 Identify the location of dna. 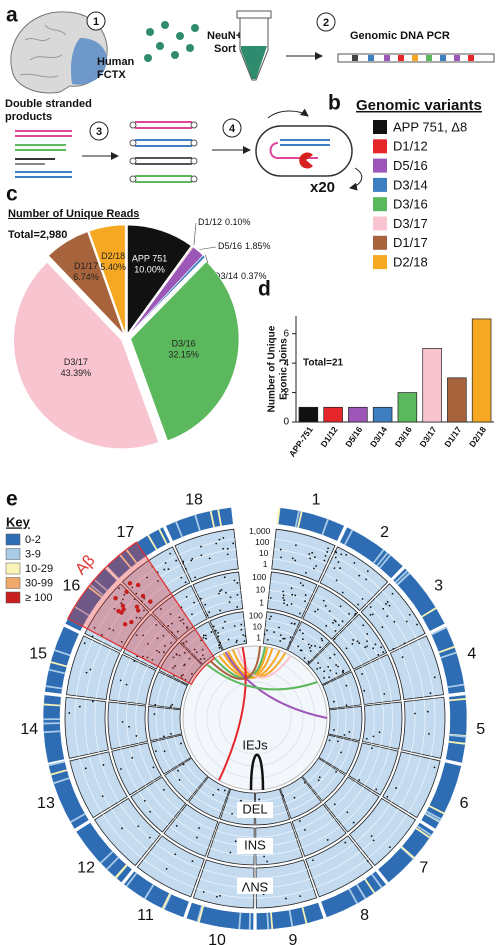
(416, 58).